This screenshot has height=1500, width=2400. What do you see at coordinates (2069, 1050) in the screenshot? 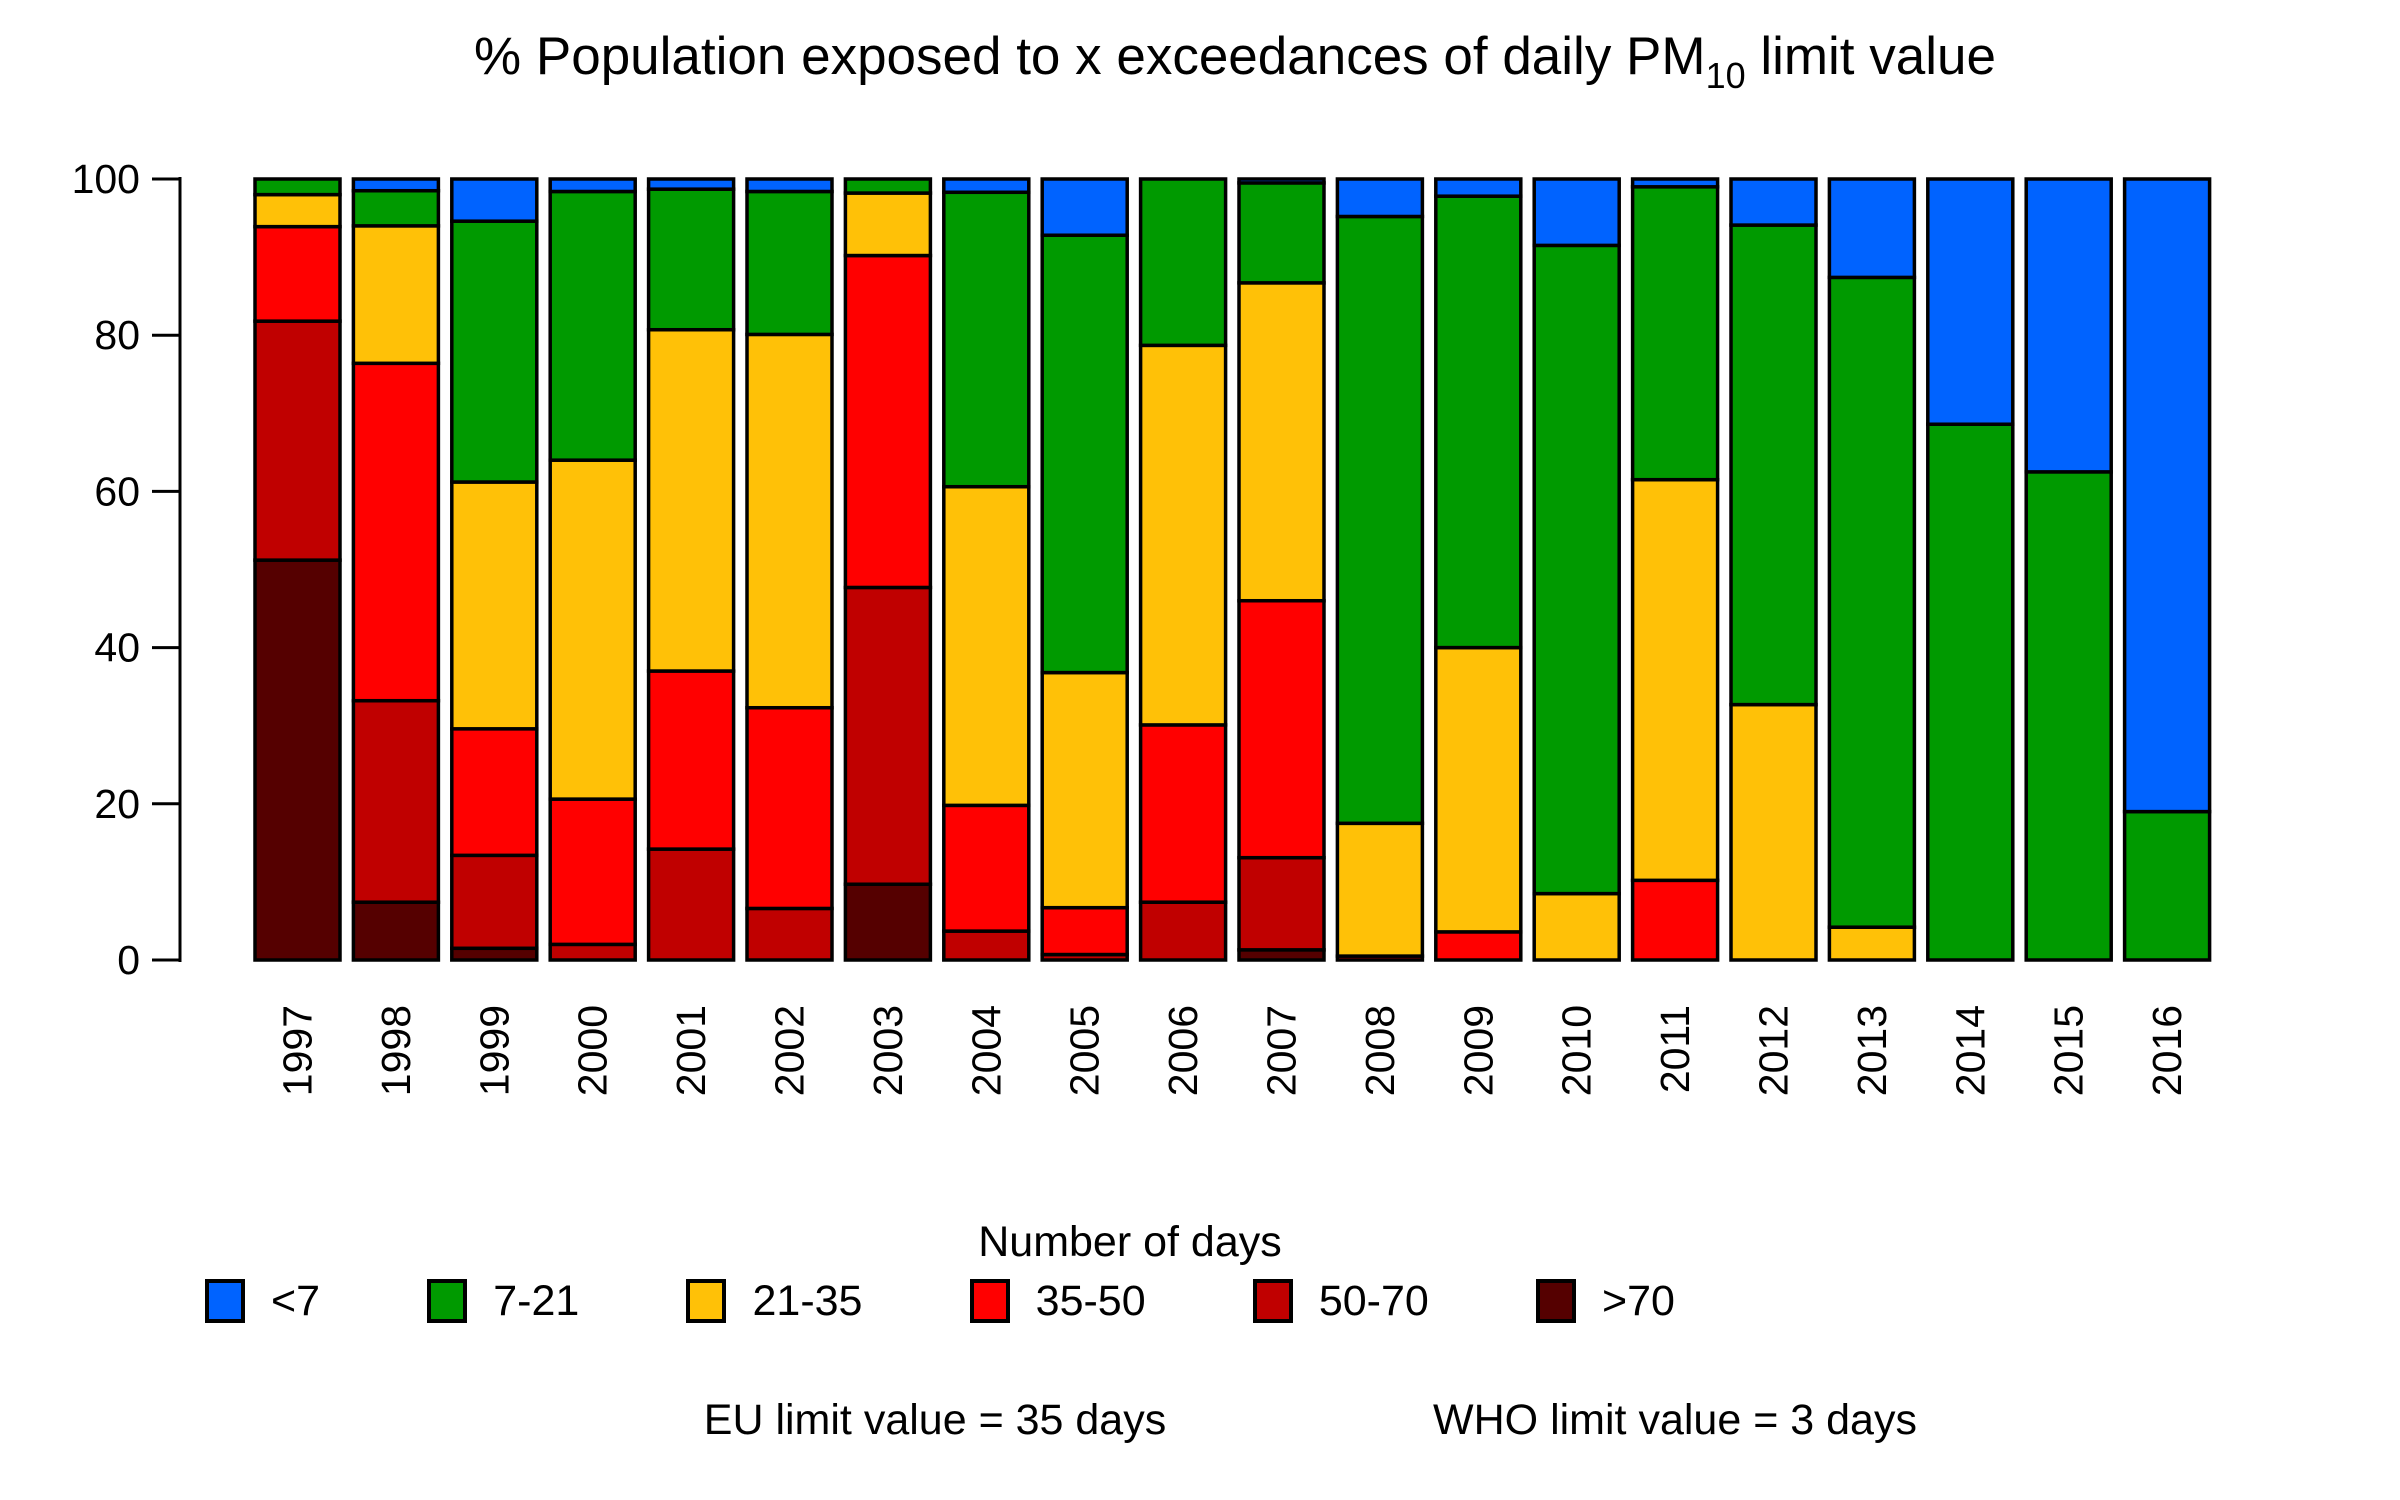
I see `x-axis-year-label: 2015` at bounding box center [2069, 1050].